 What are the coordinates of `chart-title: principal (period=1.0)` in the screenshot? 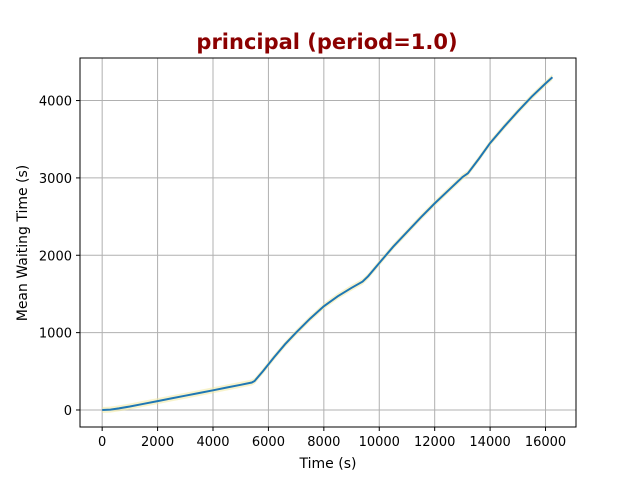 It's located at (326, 42).